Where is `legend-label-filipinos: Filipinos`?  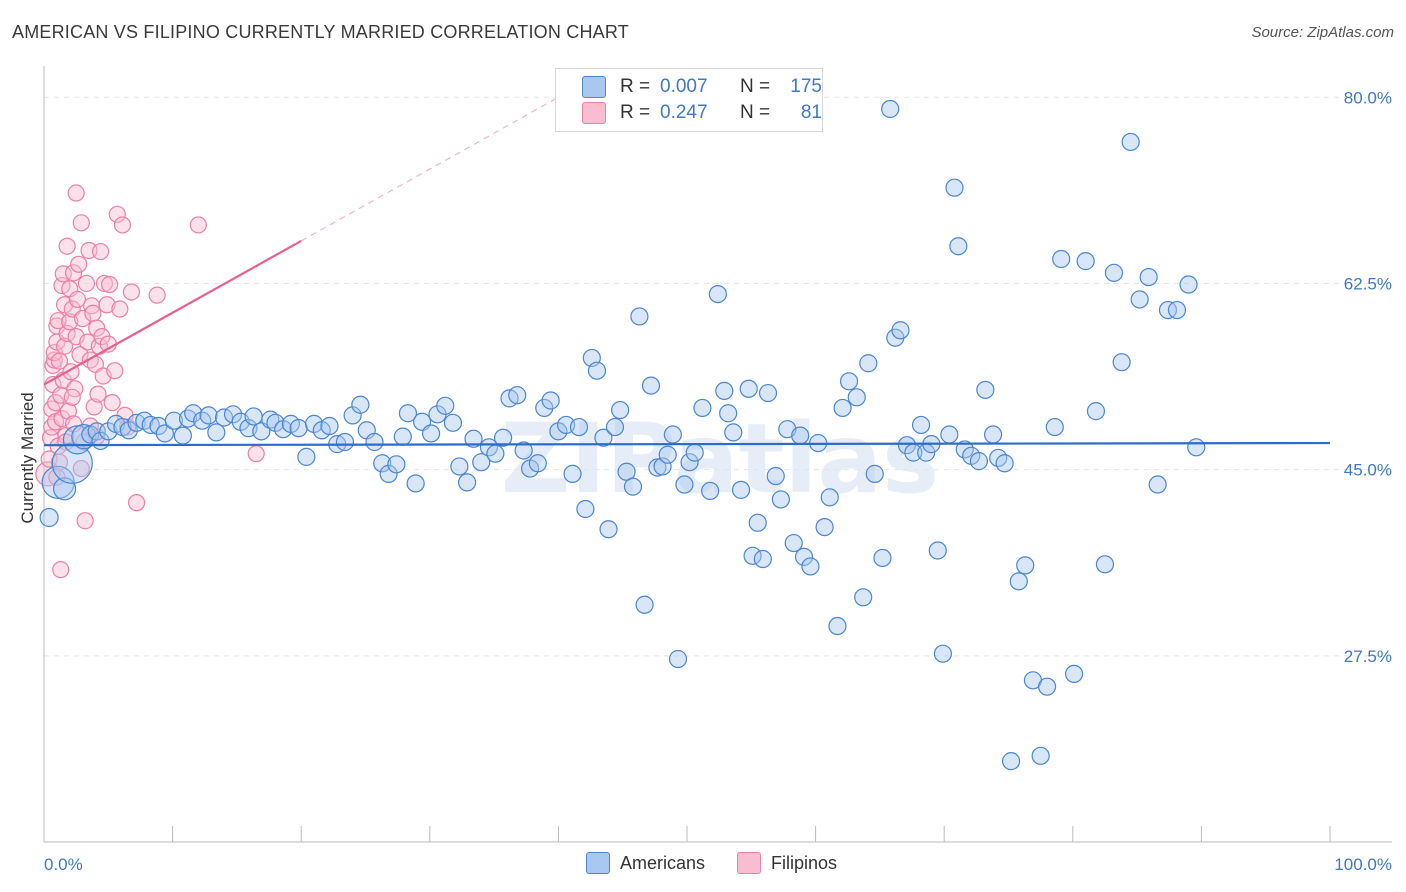 legend-label-filipinos: Filipinos is located at coordinates (804, 862).